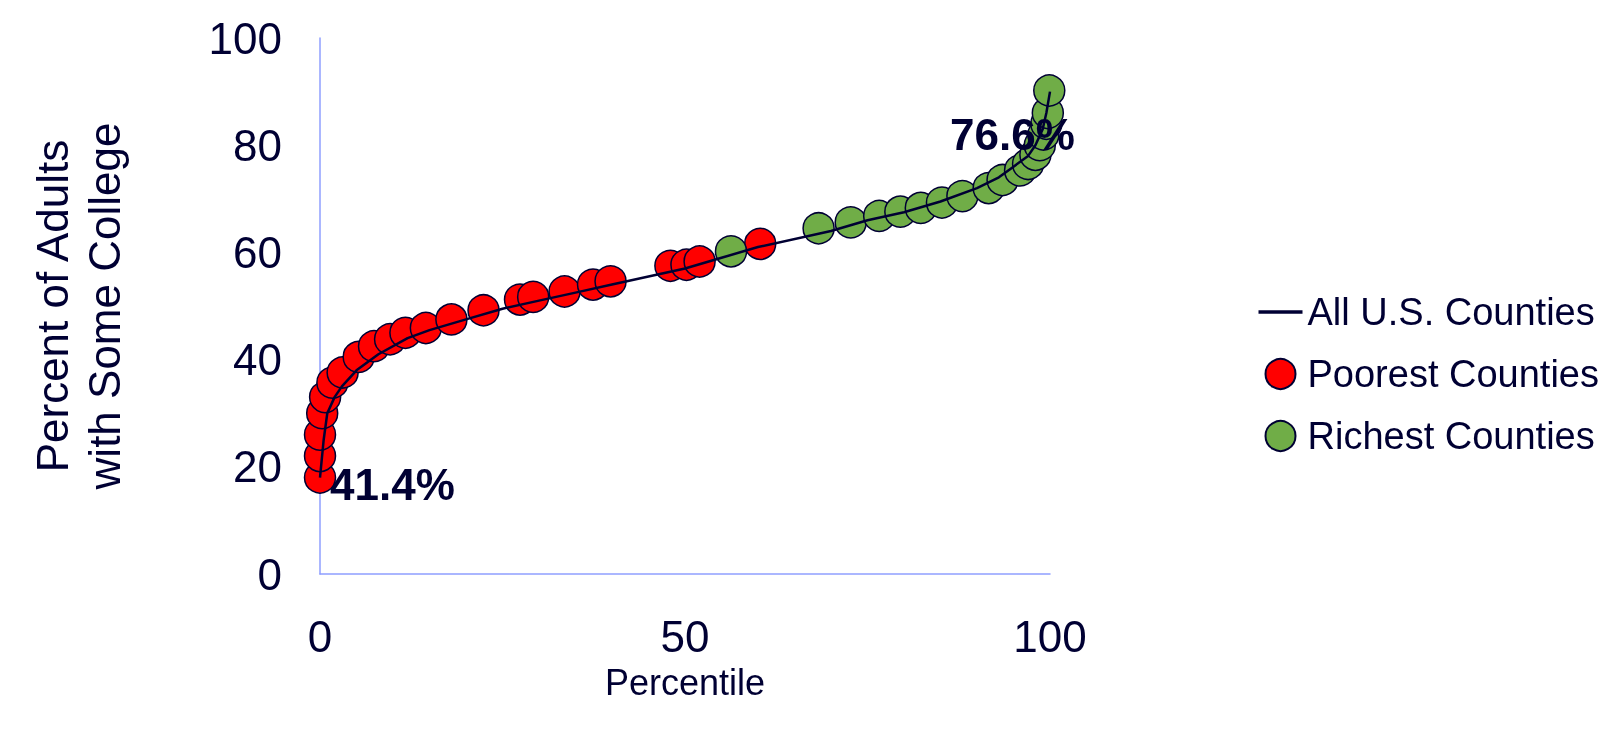 The height and width of the screenshot is (748, 1624). I want to click on y-tick-label: 100, so click(245, 38).